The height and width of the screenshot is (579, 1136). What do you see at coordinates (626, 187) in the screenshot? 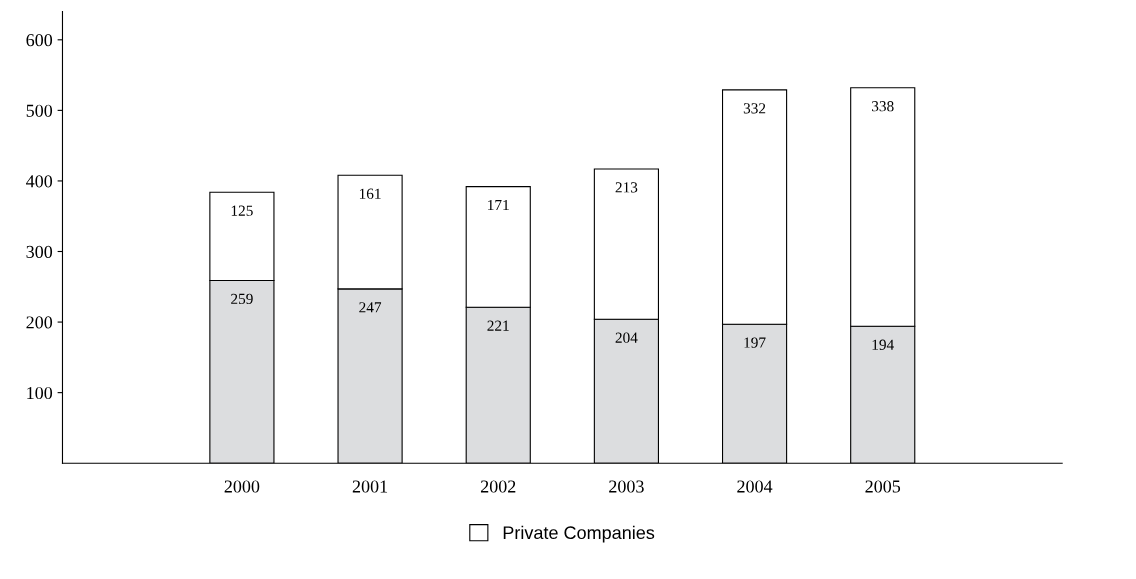
I see `data-label: 213` at bounding box center [626, 187].